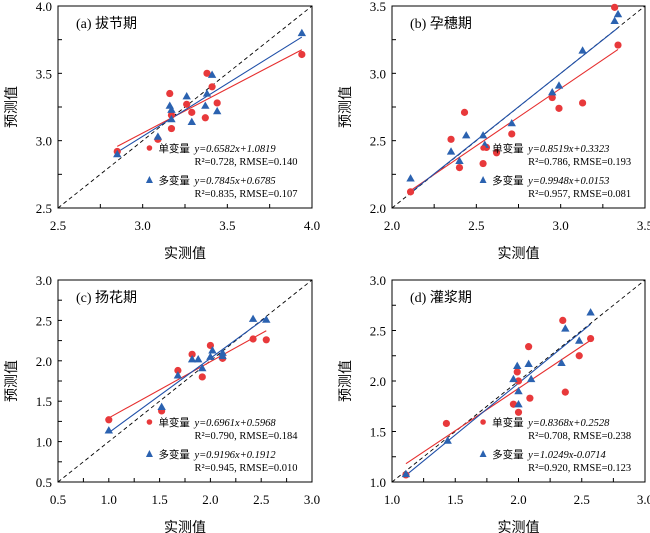 The width and height of the screenshot is (650, 533). I want to click on y-tick-label: 3.5, so click(44, 73).